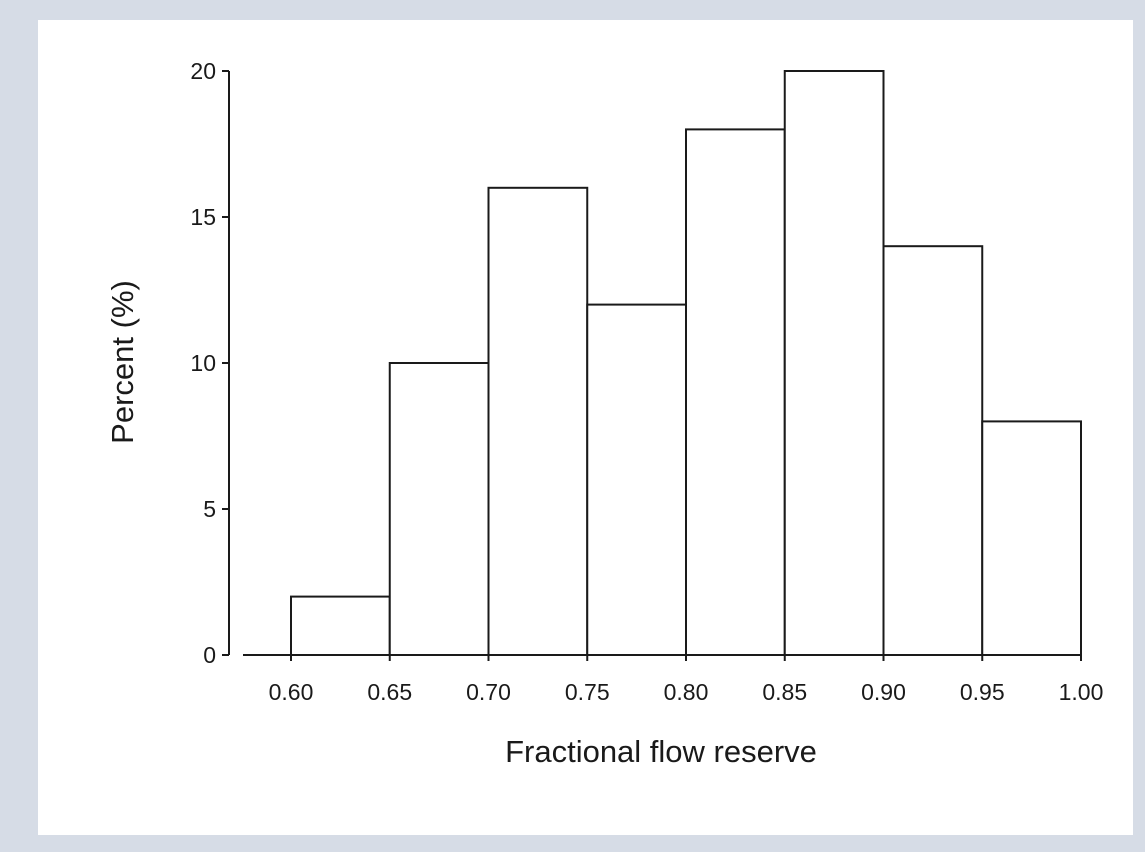 The width and height of the screenshot is (1145, 852). What do you see at coordinates (784, 692) in the screenshot?
I see `x-tick-label: 0.85` at bounding box center [784, 692].